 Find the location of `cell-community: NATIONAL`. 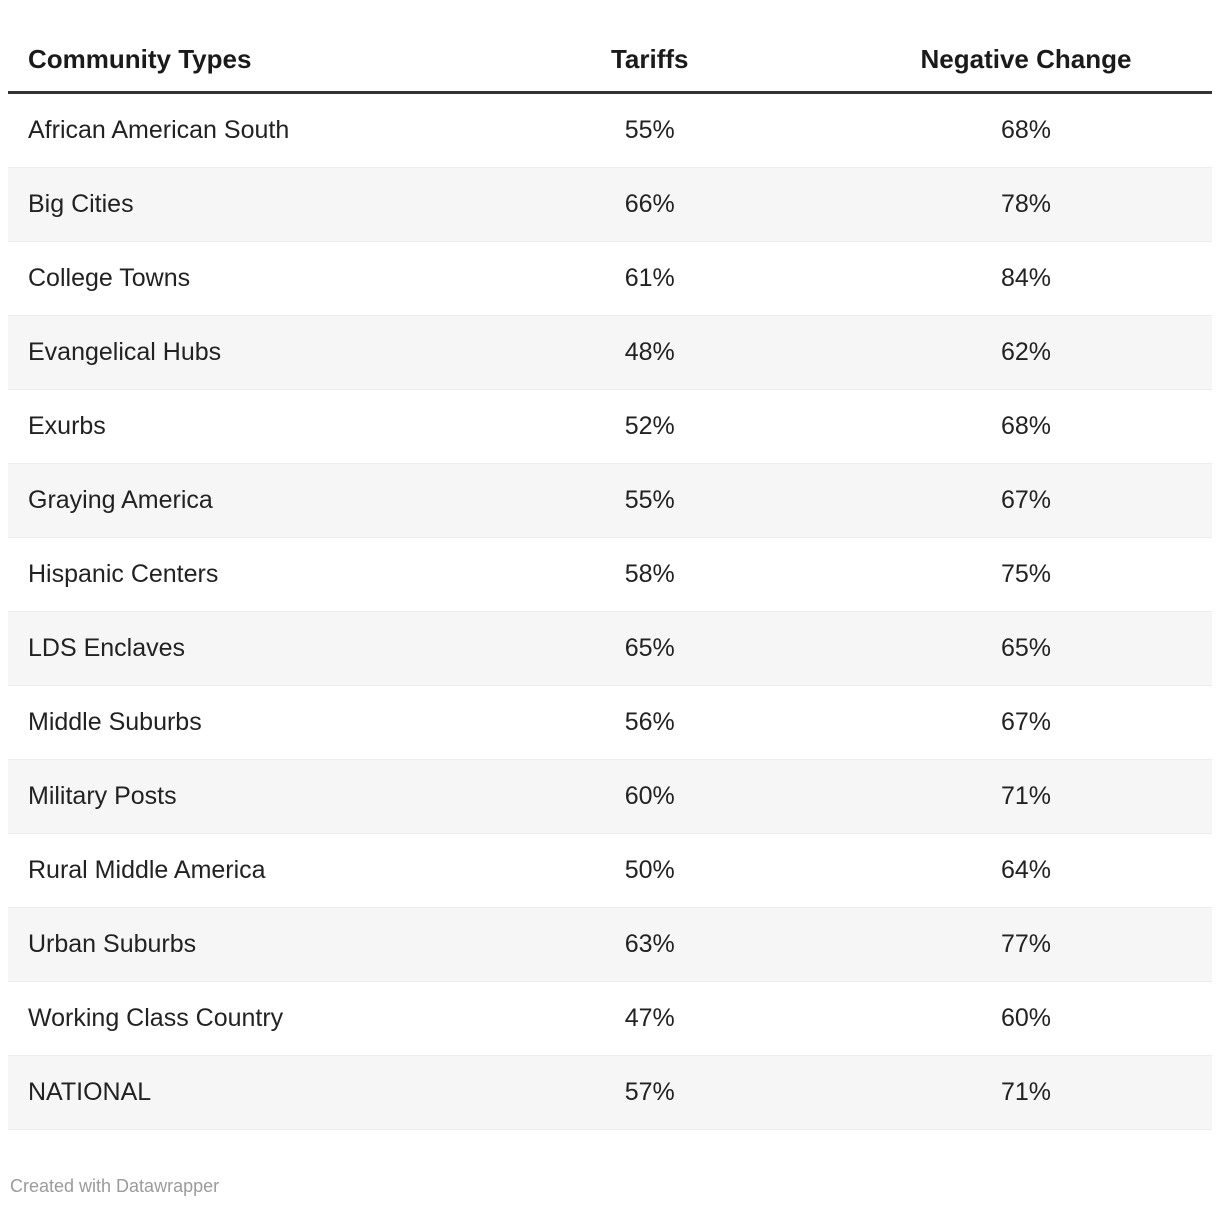

cell-community: NATIONAL is located at coordinates (234, 1092).